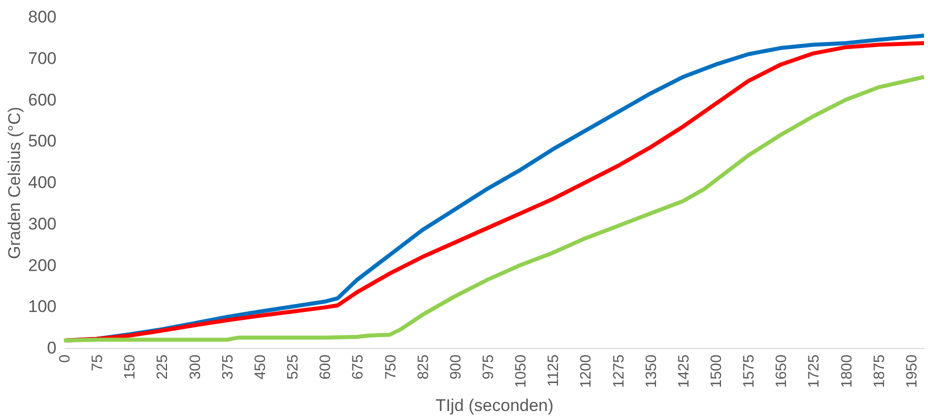 This screenshot has width=928, height=419. Describe the element at coordinates (651, 371) in the screenshot. I see `x-tick-label: 1350` at that location.